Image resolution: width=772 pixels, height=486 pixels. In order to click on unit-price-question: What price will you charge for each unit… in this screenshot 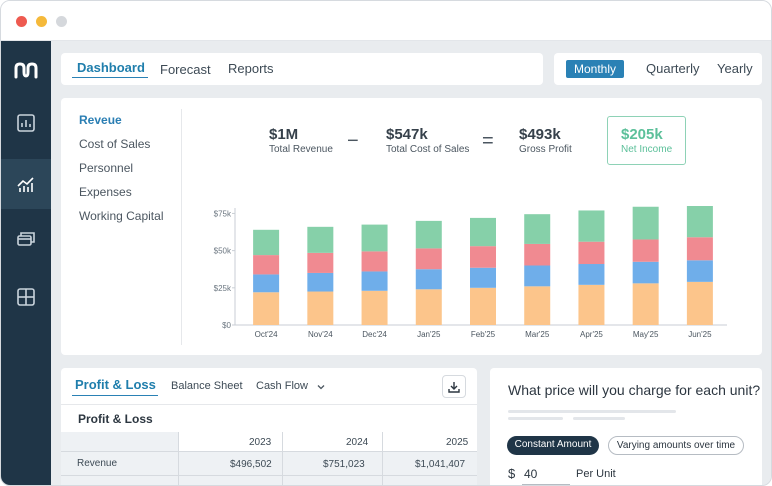, I will do `click(634, 390)`.